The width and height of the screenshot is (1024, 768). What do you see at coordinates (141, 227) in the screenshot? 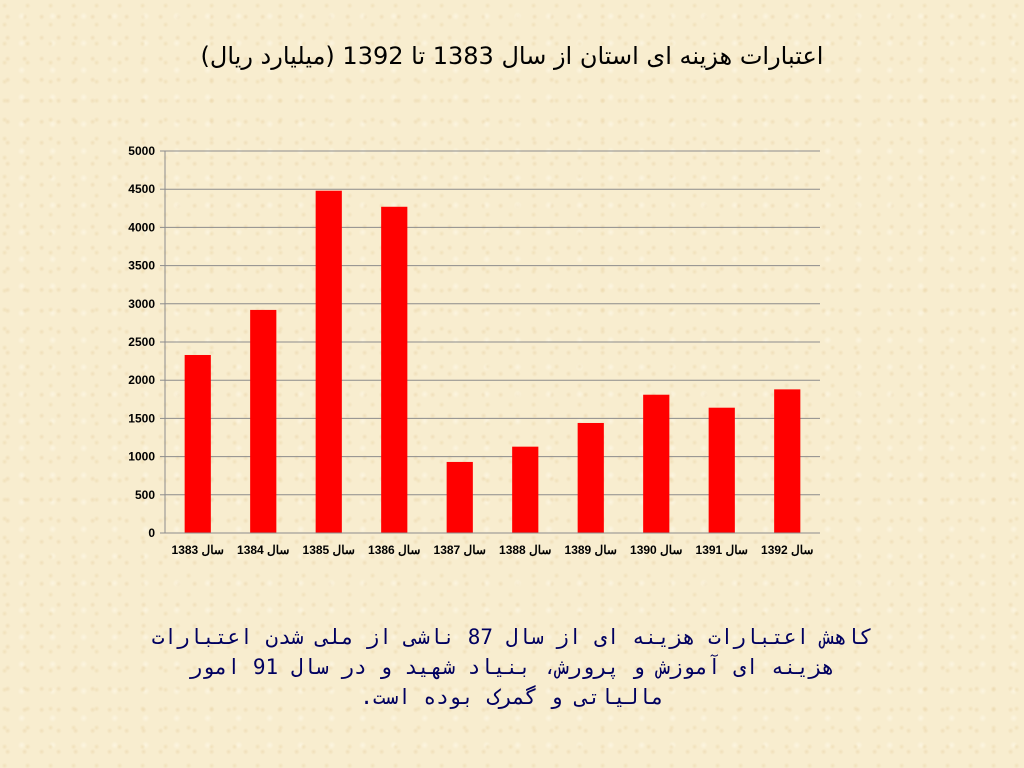
I see `y-tick-label: 4000` at bounding box center [141, 227].